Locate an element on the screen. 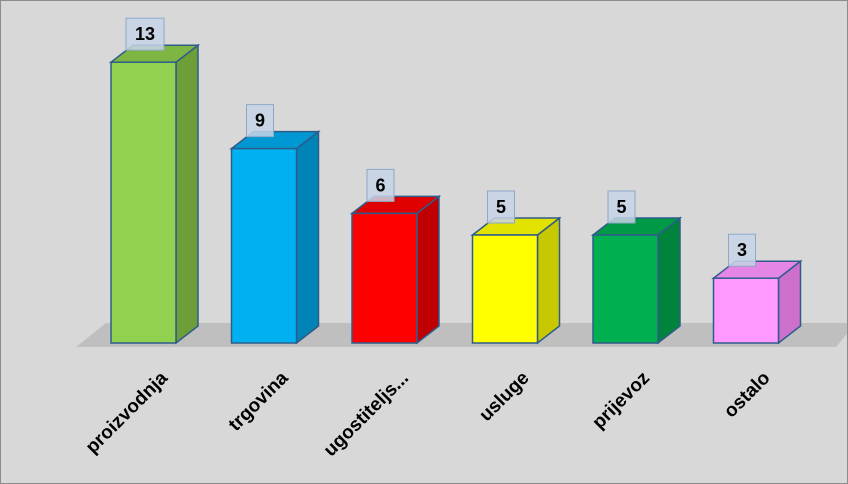 This screenshot has width=848, height=484. value-label-text: 13 is located at coordinates (145, 34).